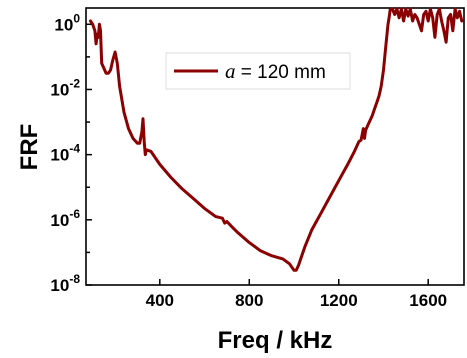 The image size is (467, 358). What do you see at coordinates (339, 300) in the screenshot?
I see `x-tick-label: 1200` at bounding box center [339, 300].